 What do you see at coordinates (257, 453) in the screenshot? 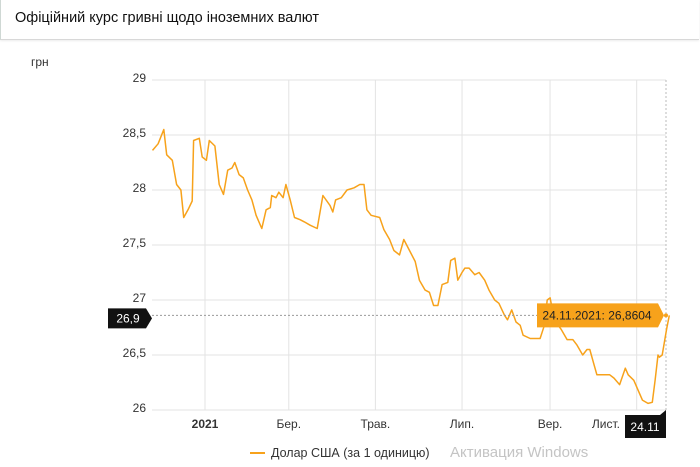
I see `legend-line-icon` at bounding box center [257, 453].